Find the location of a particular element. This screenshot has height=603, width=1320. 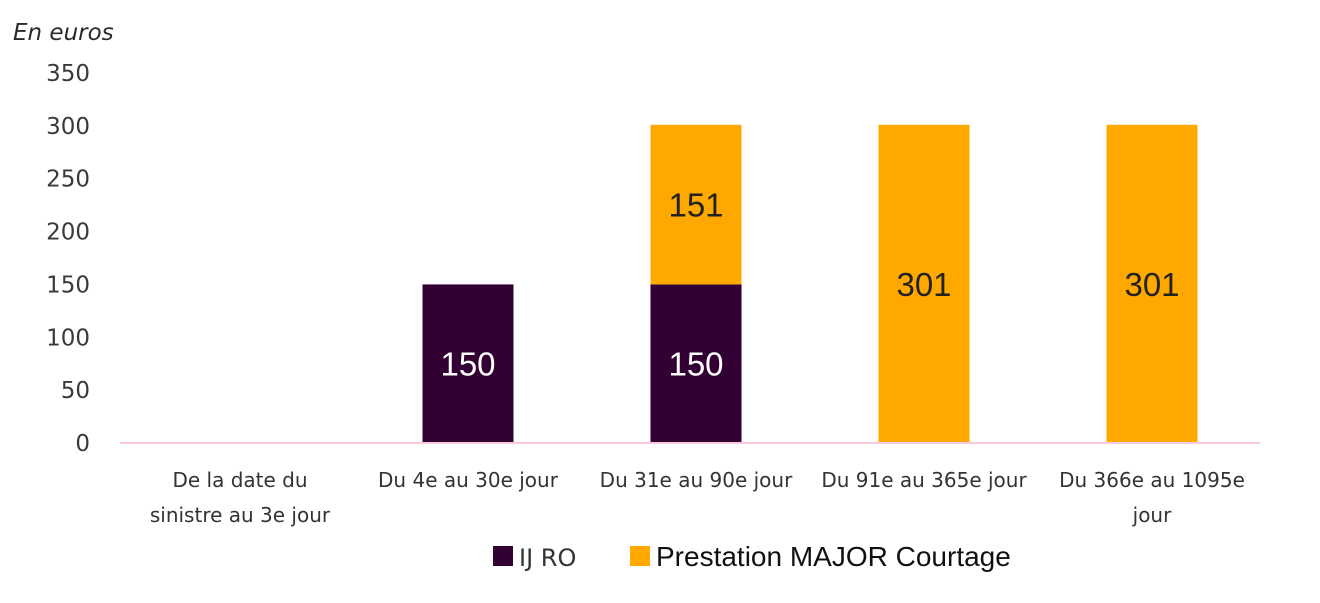

category-label: De la date du sinistre au 3e jour is located at coordinates (240, 497).